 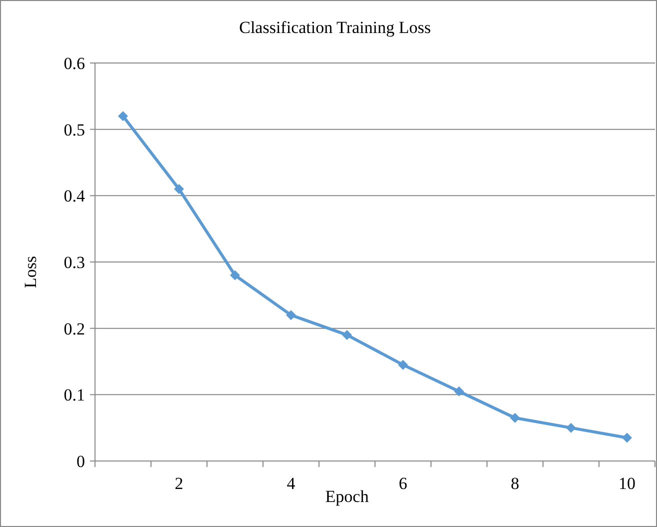 I want to click on y-tick-label: 0.1, so click(x=74, y=395).